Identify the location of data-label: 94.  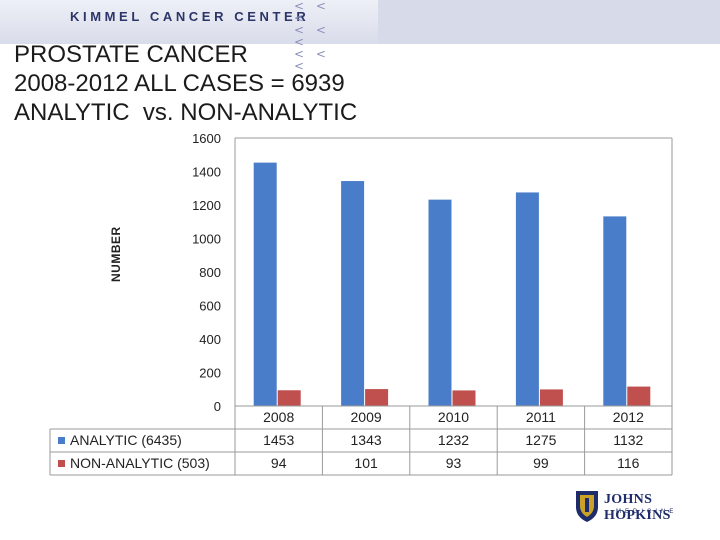
(279, 463).